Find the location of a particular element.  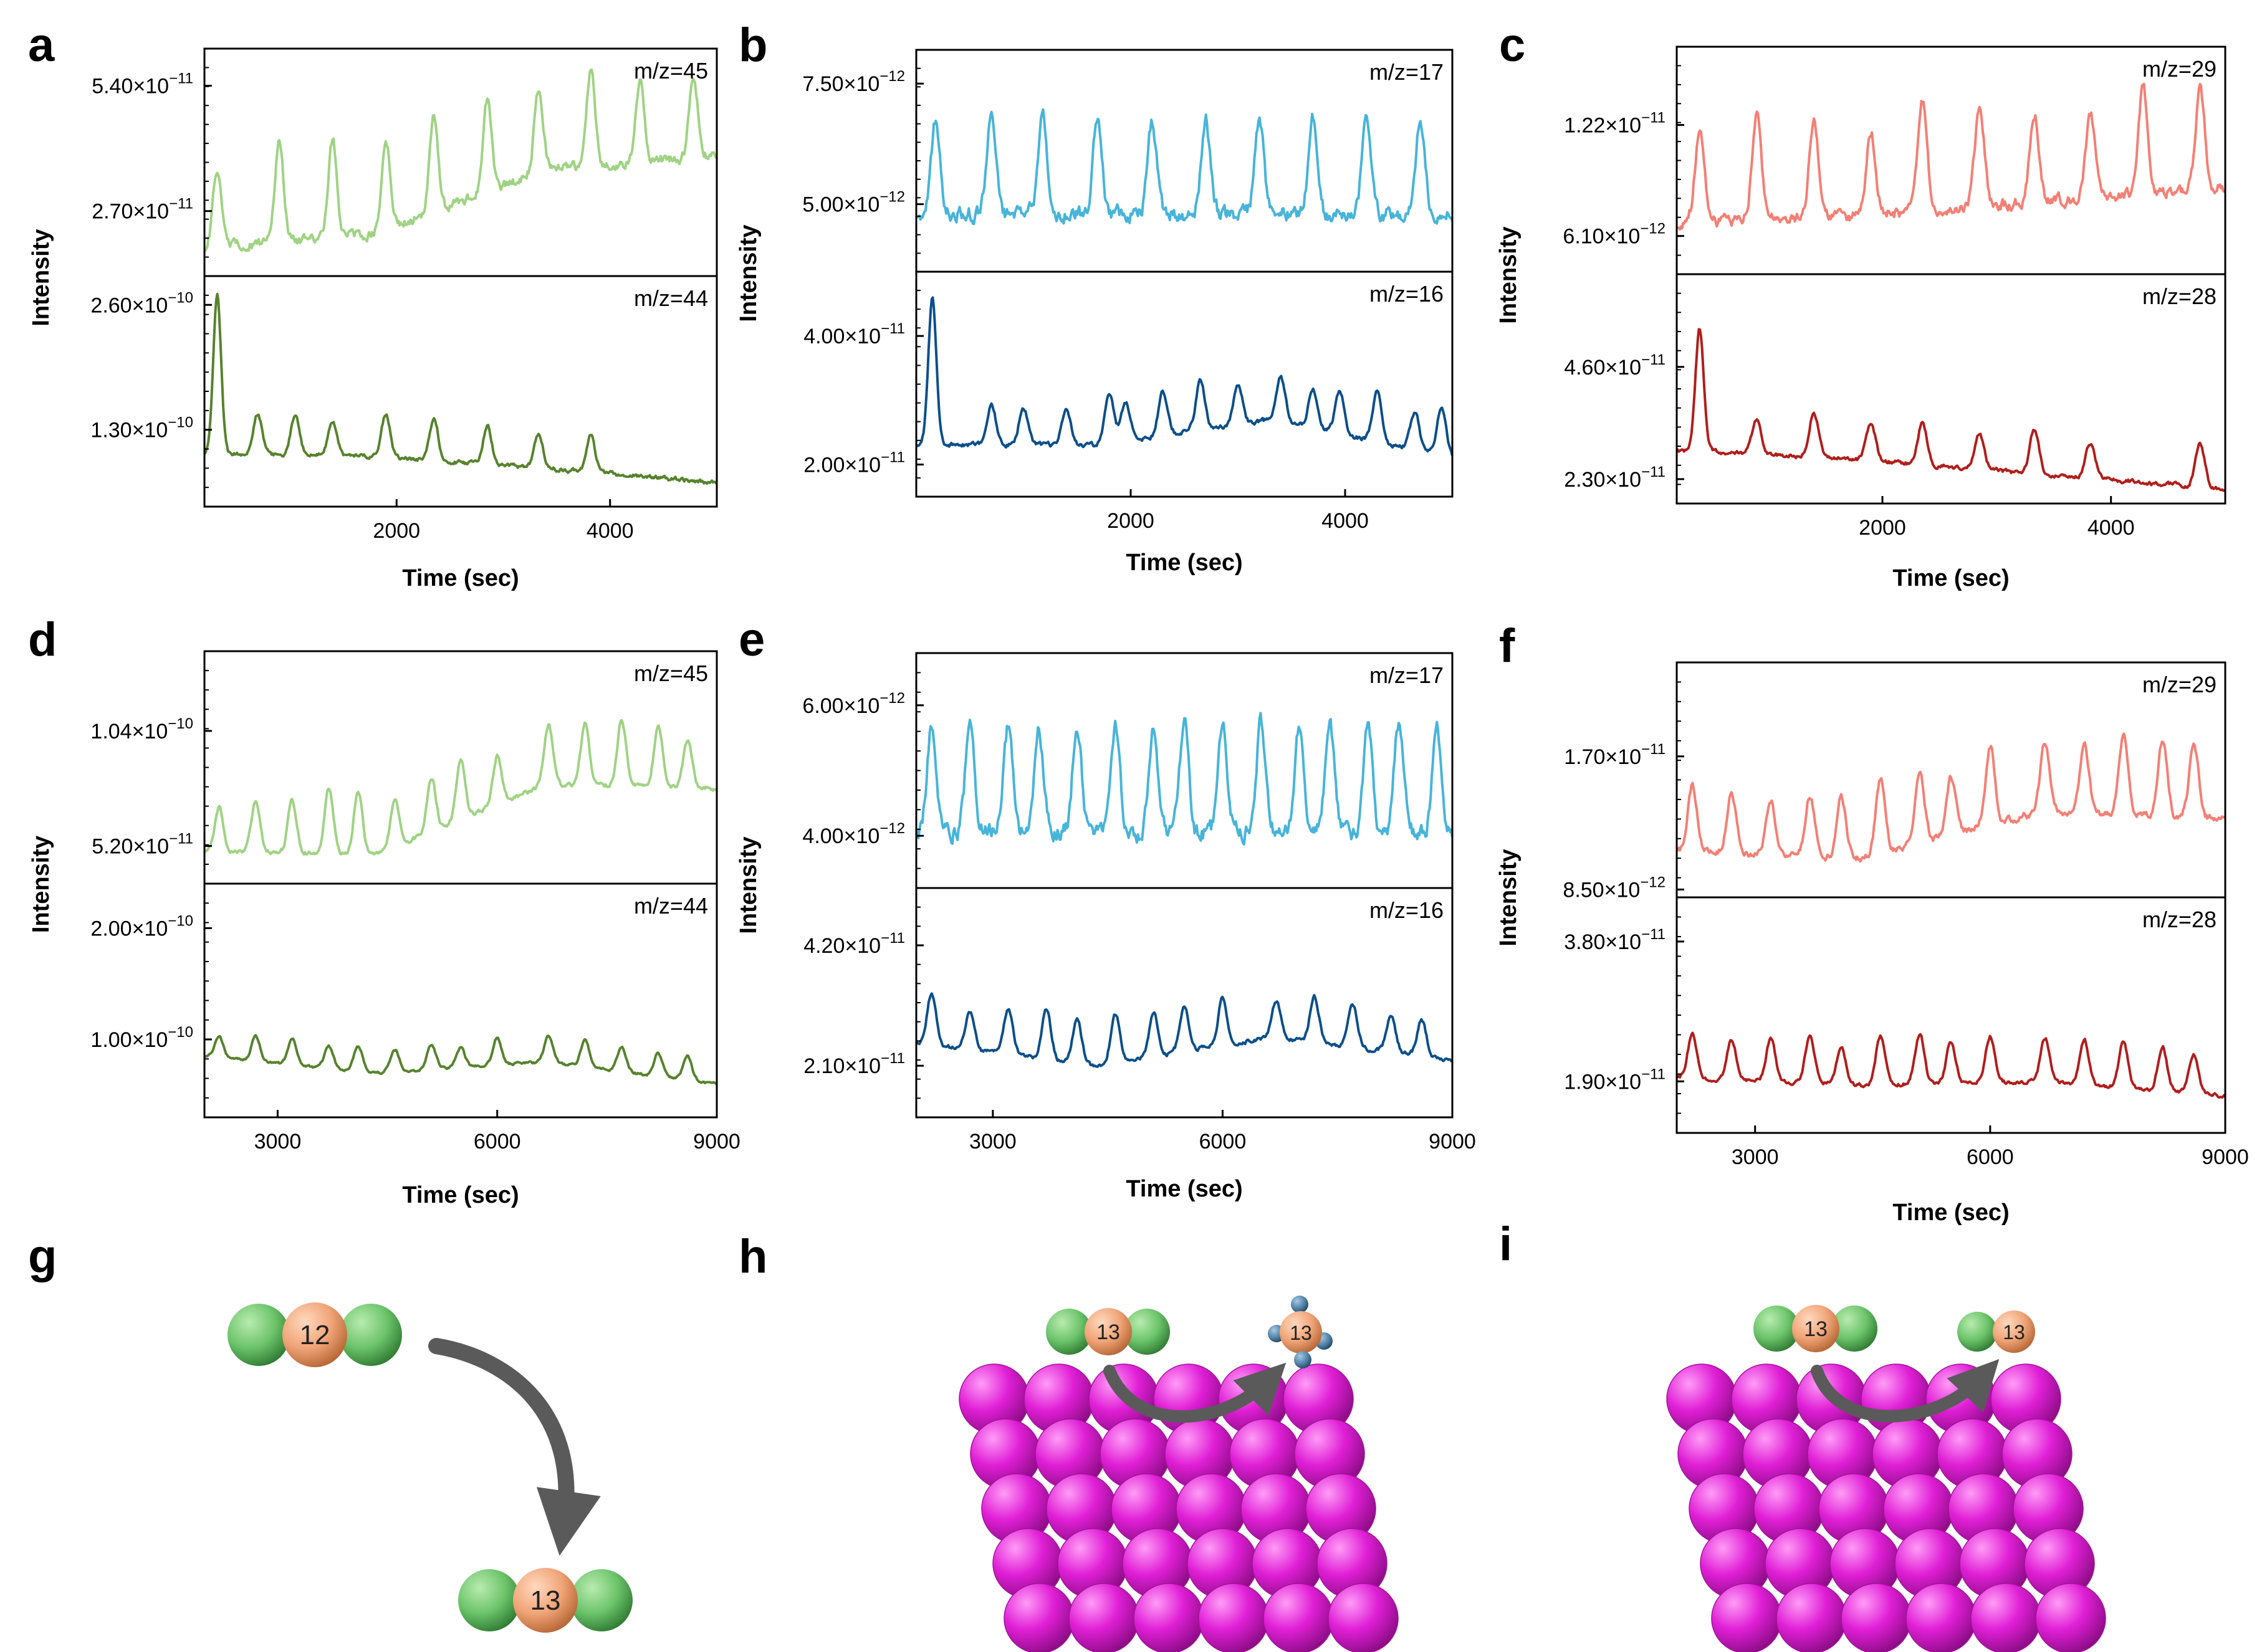

y-tick-label: 1.04×10⁻¹⁰ is located at coordinates (142, 729).